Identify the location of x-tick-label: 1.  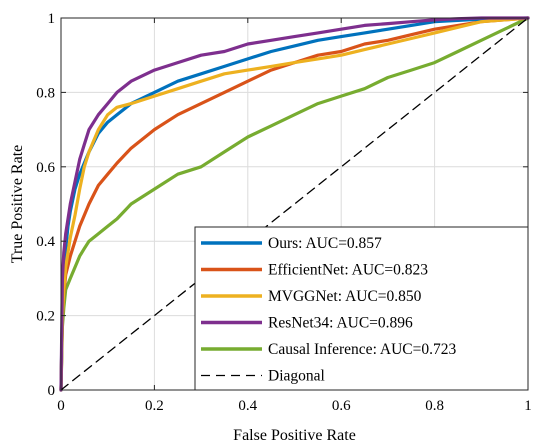
(528, 406).